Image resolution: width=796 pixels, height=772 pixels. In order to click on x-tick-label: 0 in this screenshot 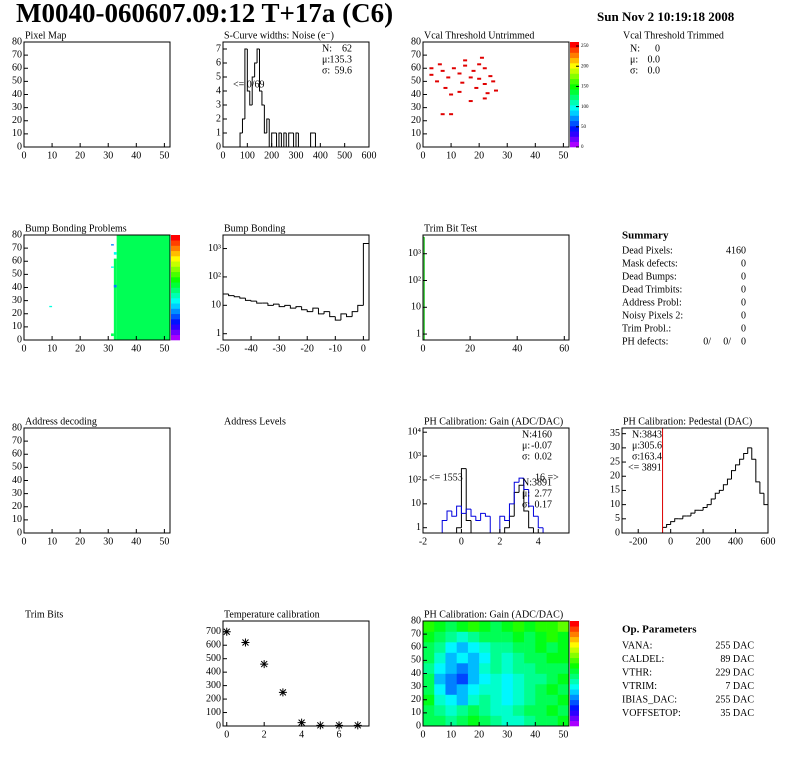, I will do `click(423, 734)`.